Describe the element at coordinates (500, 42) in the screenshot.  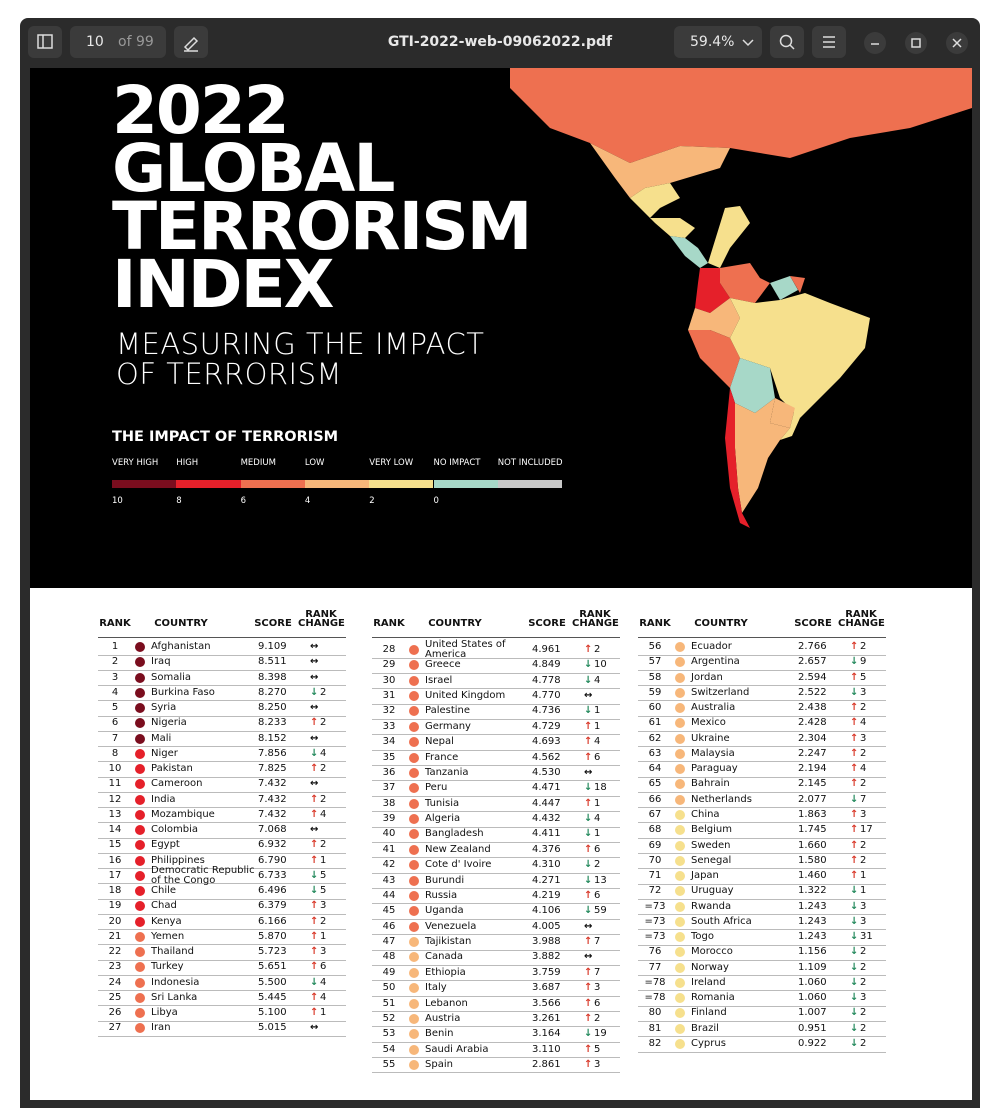
I see `file-name: GTI-2022-web-09062022.pdf` at that location.